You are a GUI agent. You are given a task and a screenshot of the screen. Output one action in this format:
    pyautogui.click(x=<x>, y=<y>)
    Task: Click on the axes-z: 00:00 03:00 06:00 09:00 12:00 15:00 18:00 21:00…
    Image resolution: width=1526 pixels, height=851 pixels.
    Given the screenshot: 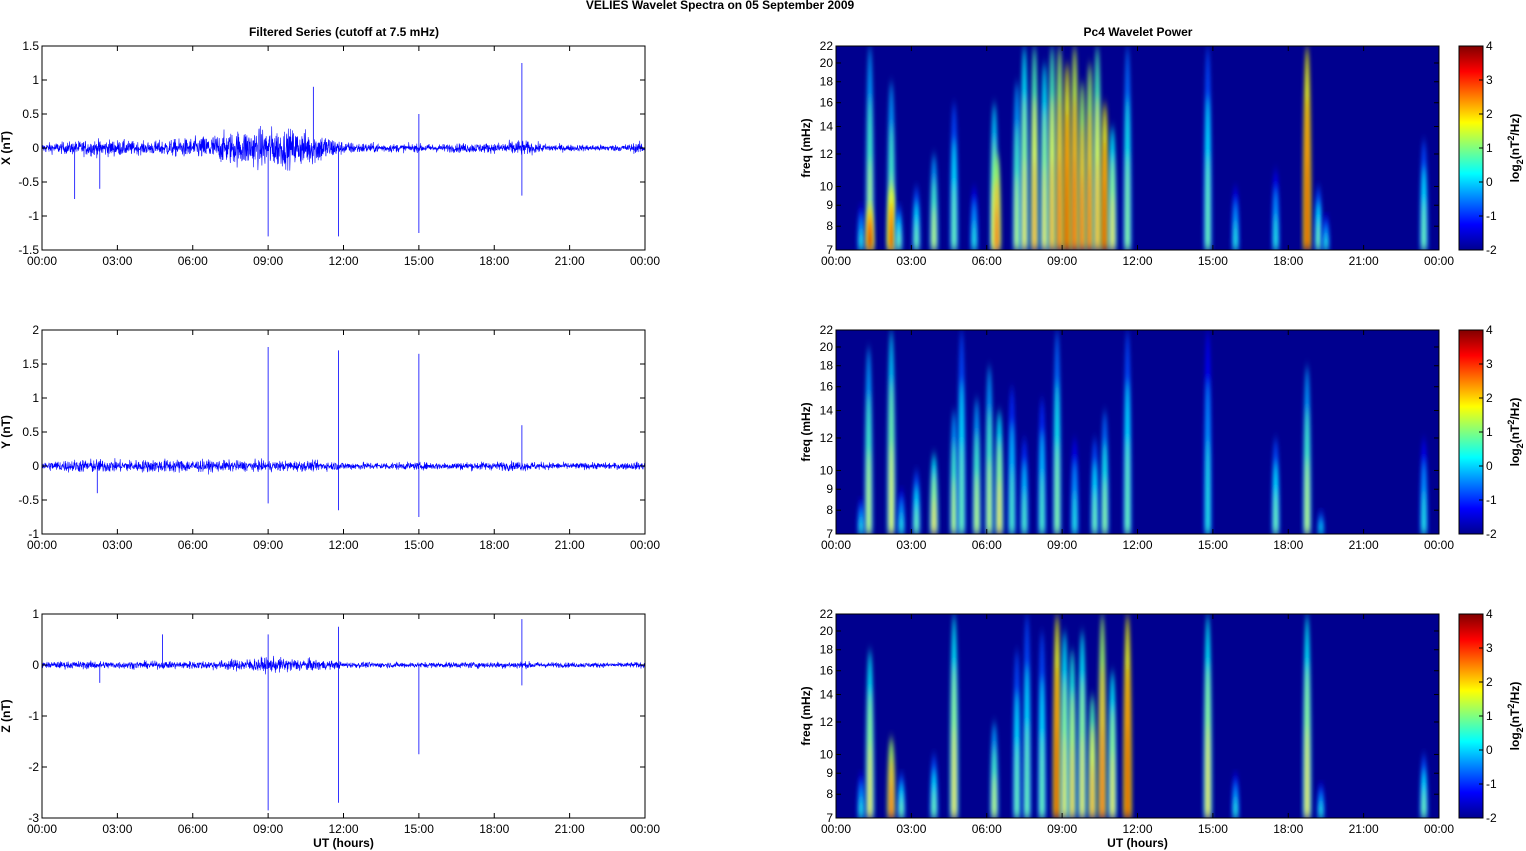 What is the action you would take?
    pyautogui.click(x=330, y=728)
    